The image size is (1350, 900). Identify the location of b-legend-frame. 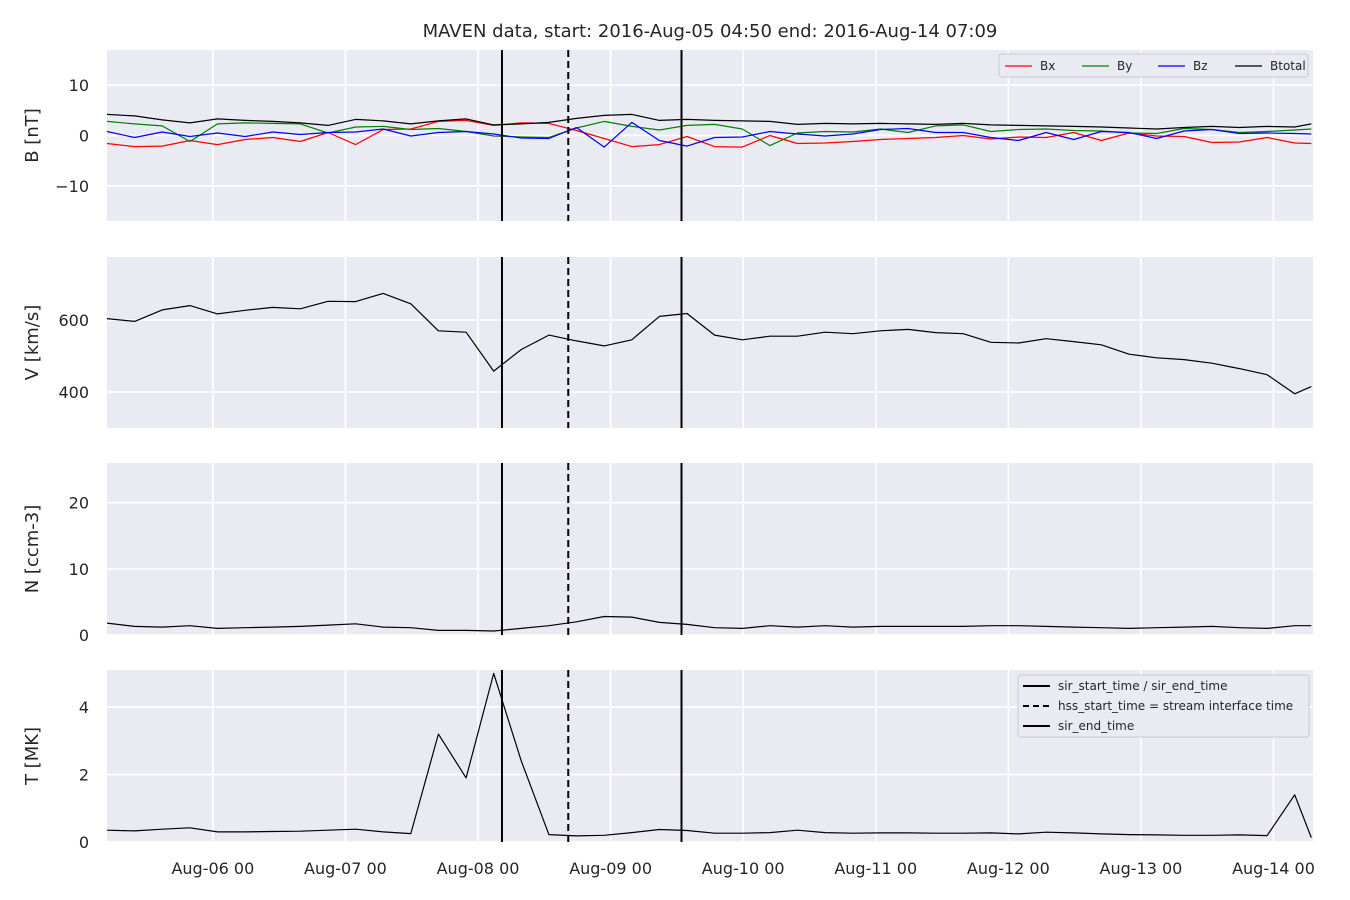
(1153, 65).